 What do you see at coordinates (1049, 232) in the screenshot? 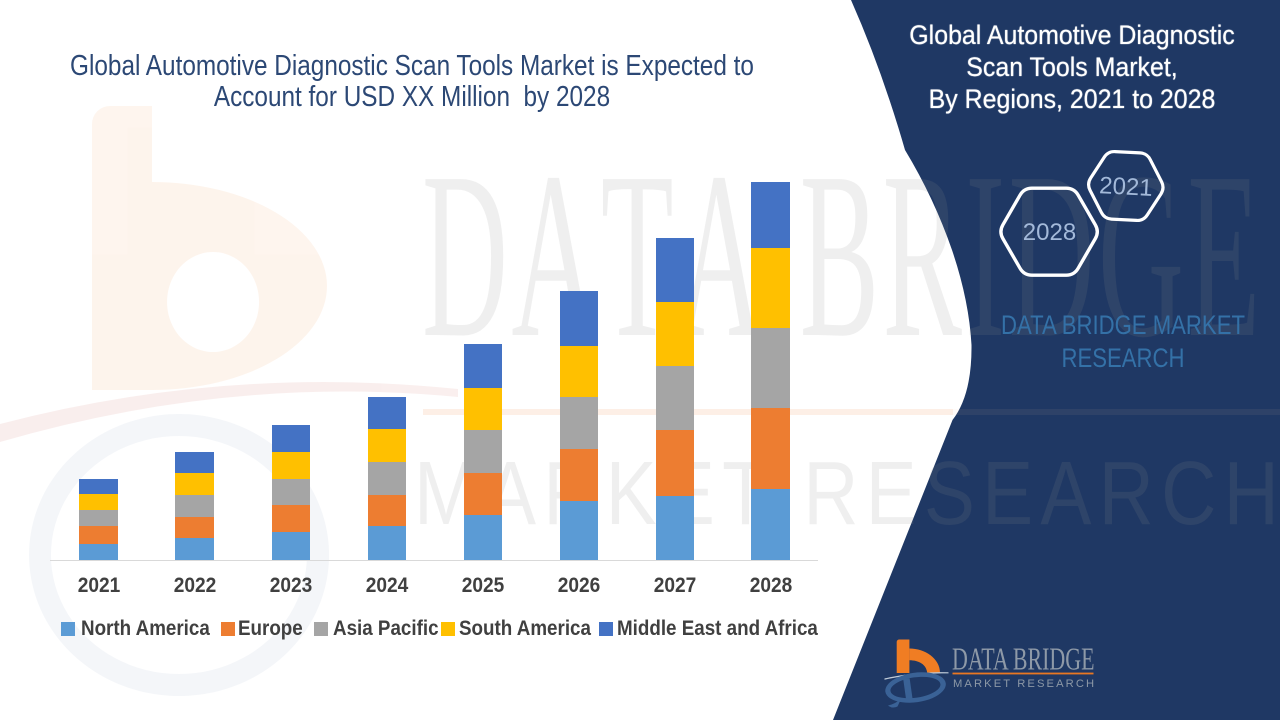
I see `svg-text: 2028` at bounding box center [1049, 232].